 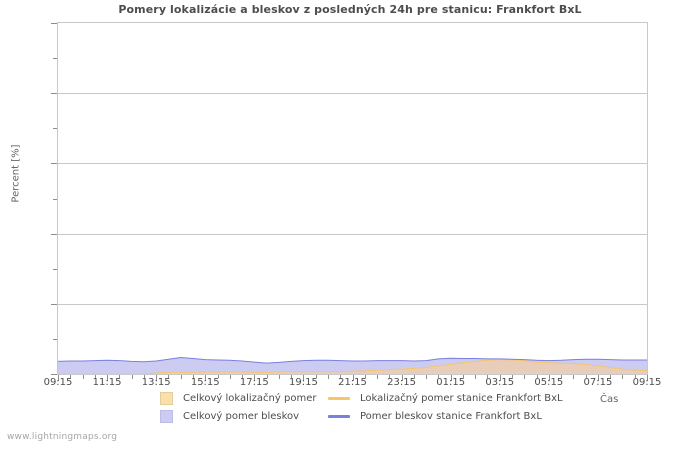 I want to click on x-tick-label-10: 05:15, so click(x=549, y=382).